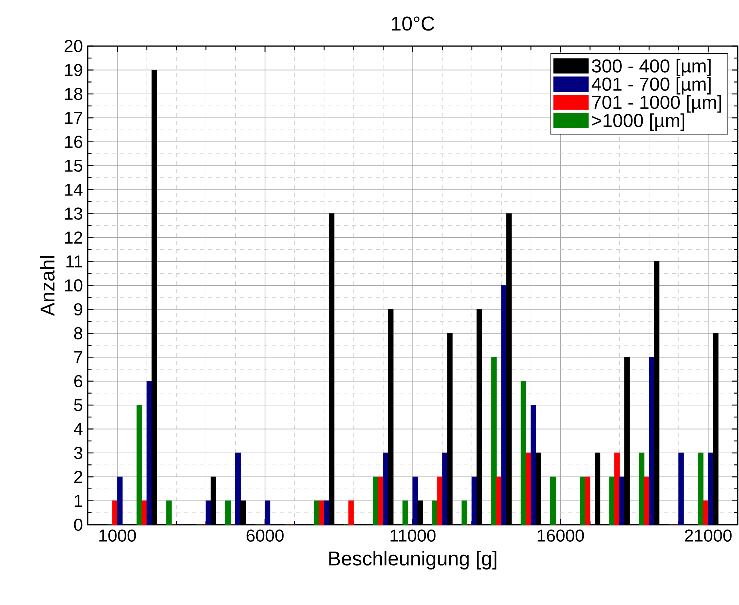 The image size is (739, 605). Describe the element at coordinates (78, 477) in the screenshot. I see `y-tick-label: 2` at that location.